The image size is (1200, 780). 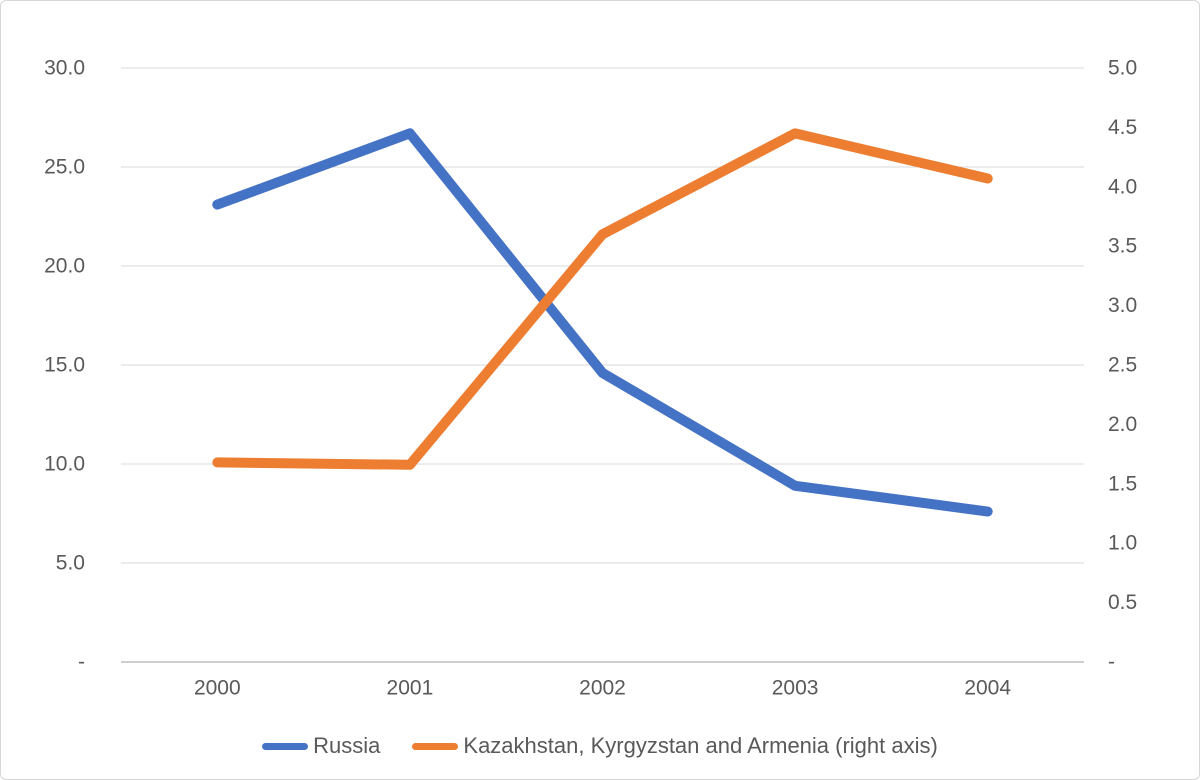 What do you see at coordinates (410, 688) in the screenshot?
I see `x-axis-tick-label: 2001` at bounding box center [410, 688].